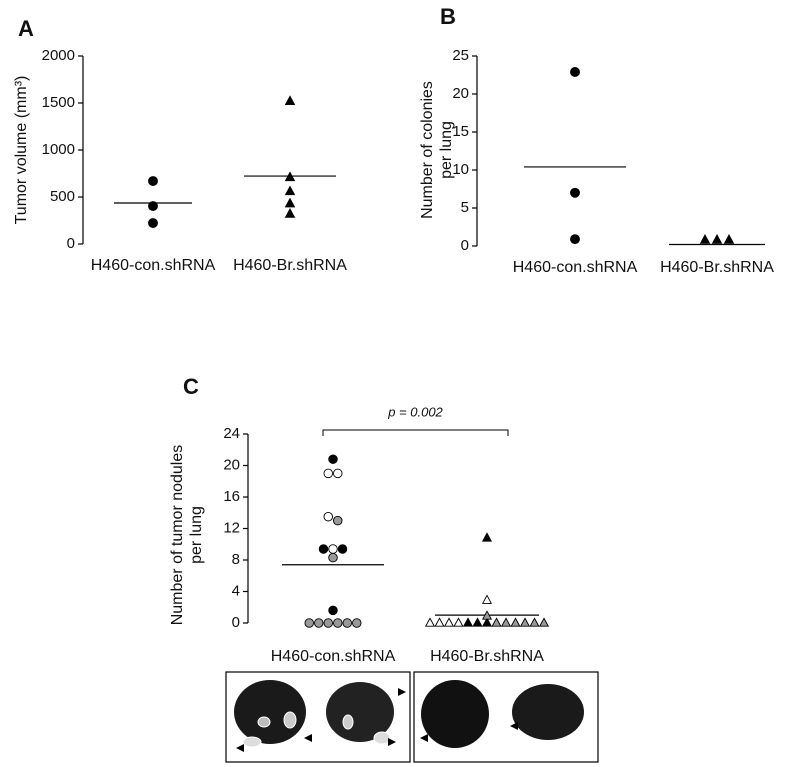 This screenshot has width=799, height=767. I want to click on y-axis-label: Tumor volume (mm³), so click(21, 150).